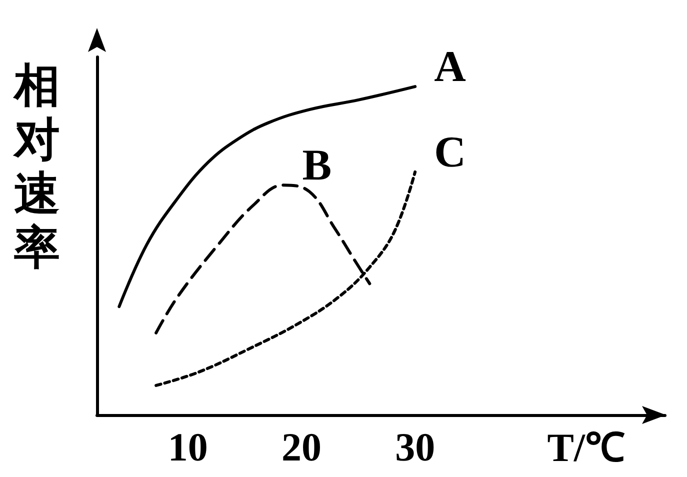 The height and width of the screenshot is (477, 687). What do you see at coordinates (586, 448) in the screenshot?
I see `x-axis-title: T/℃` at bounding box center [586, 448].